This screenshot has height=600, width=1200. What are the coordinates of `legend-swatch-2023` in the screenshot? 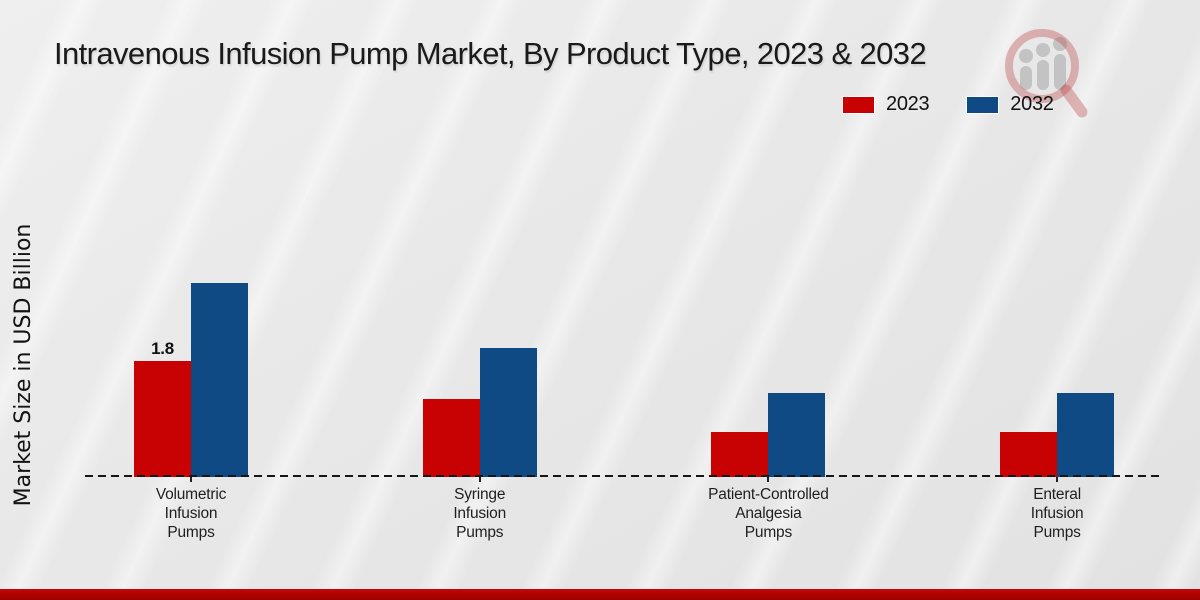 It's located at (858, 104).